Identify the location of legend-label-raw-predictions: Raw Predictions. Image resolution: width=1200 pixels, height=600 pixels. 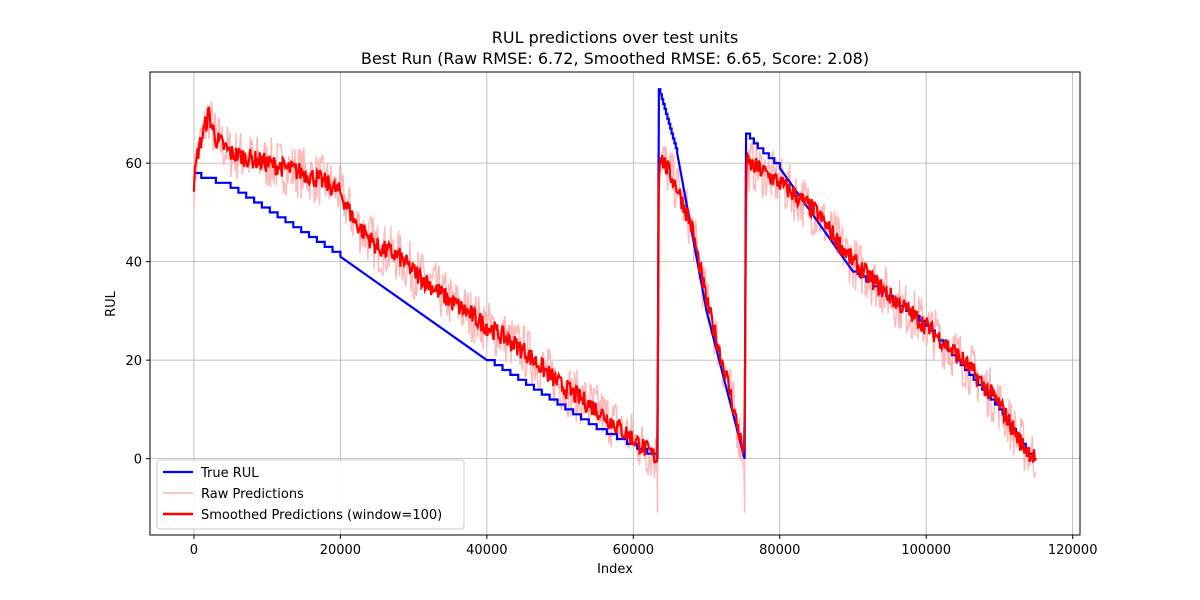
(252, 494).